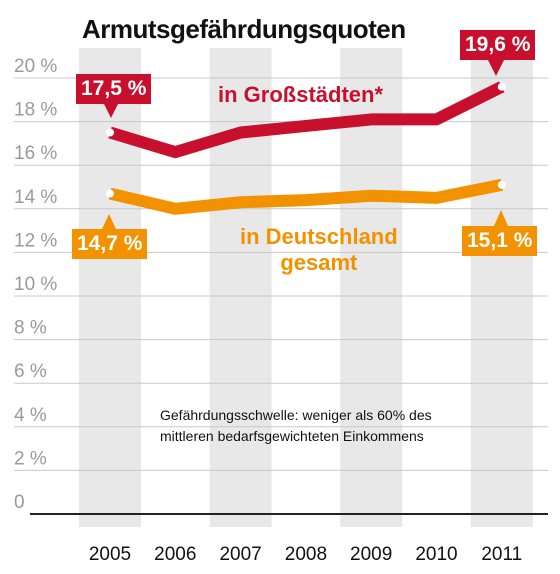 The image size is (560, 574). I want to click on x-tick-label: 2006, so click(175, 554).